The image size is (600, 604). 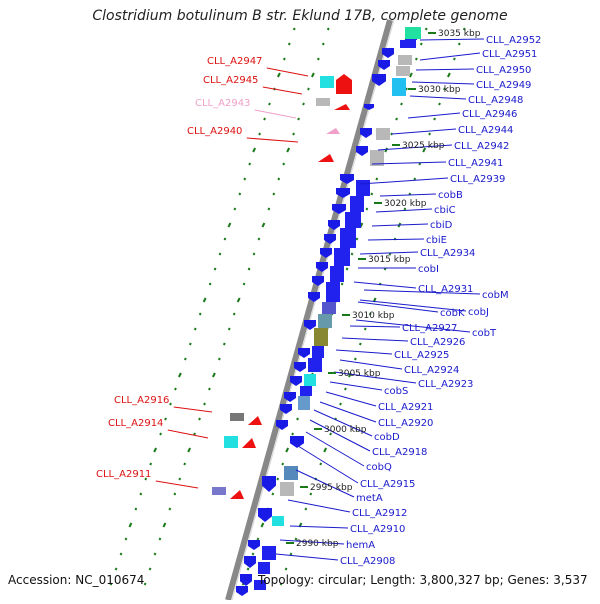 What do you see at coordinates (477, 179) in the screenshot?
I see `gene-label-right: CLL_A2939` at bounding box center [477, 179].